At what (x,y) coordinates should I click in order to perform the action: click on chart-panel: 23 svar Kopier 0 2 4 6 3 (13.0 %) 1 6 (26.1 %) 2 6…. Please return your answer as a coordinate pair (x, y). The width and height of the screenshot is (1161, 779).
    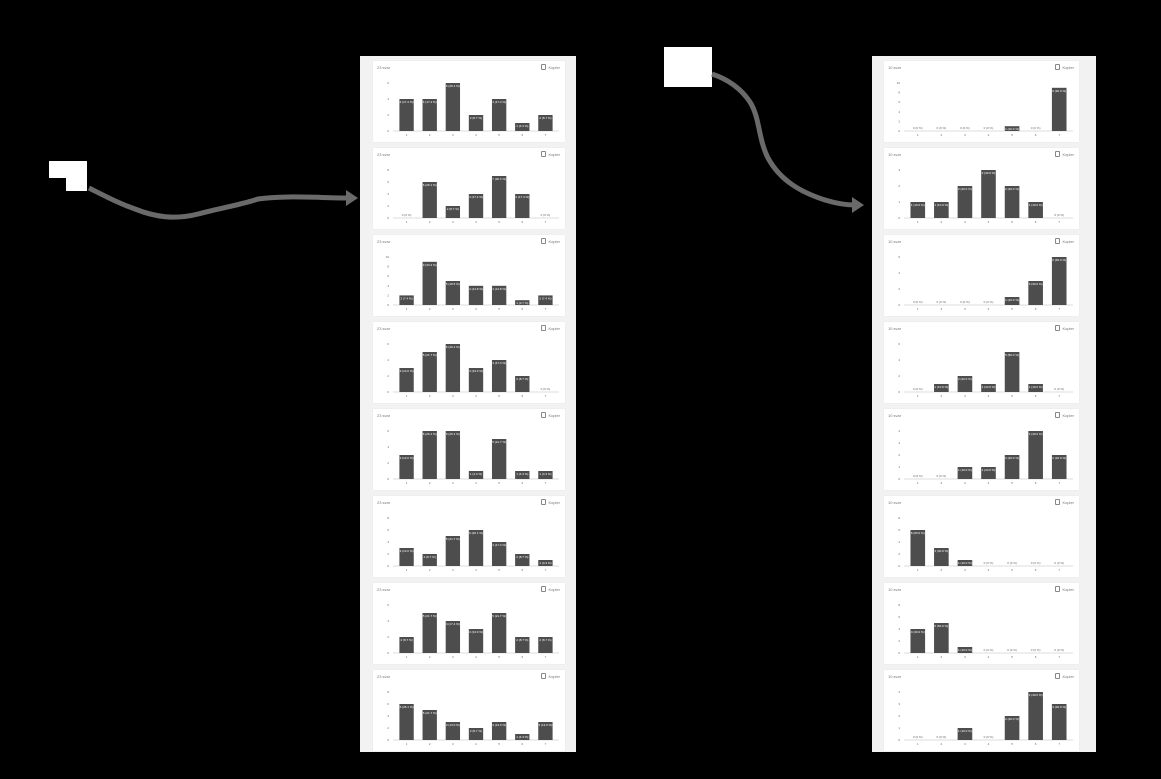
    Looking at the image, I should click on (469, 449).